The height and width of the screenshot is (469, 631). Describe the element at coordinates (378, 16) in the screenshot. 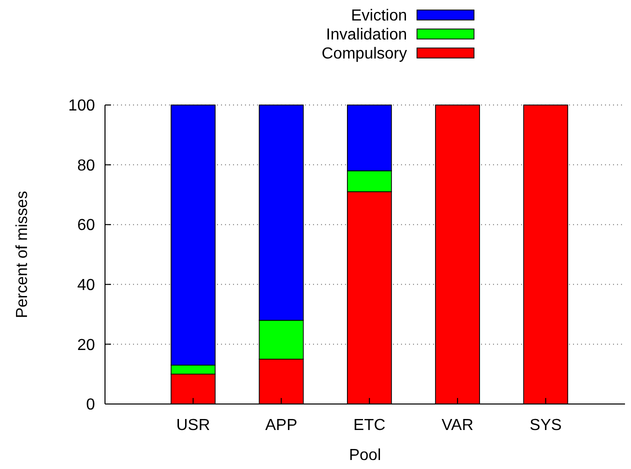

I see `legend-label: Eviction` at that location.